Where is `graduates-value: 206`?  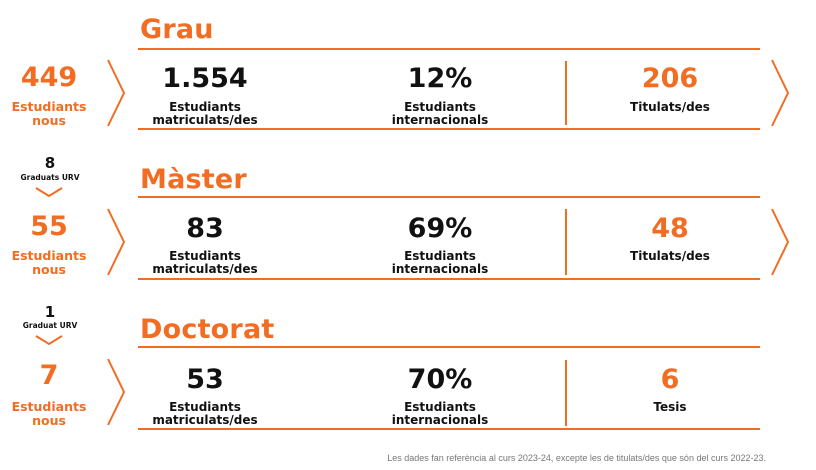 graduates-value: 206 is located at coordinates (670, 78).